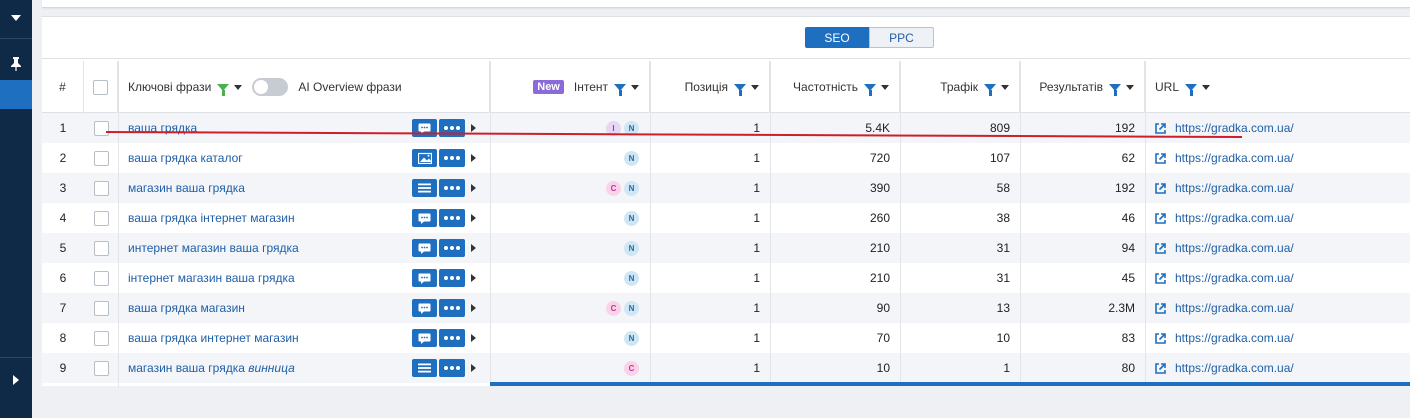  What do you see at coordinates (901, 37) in the screenshot?
I see `tab-ppc: PPC` at bounding box center [901, 37].